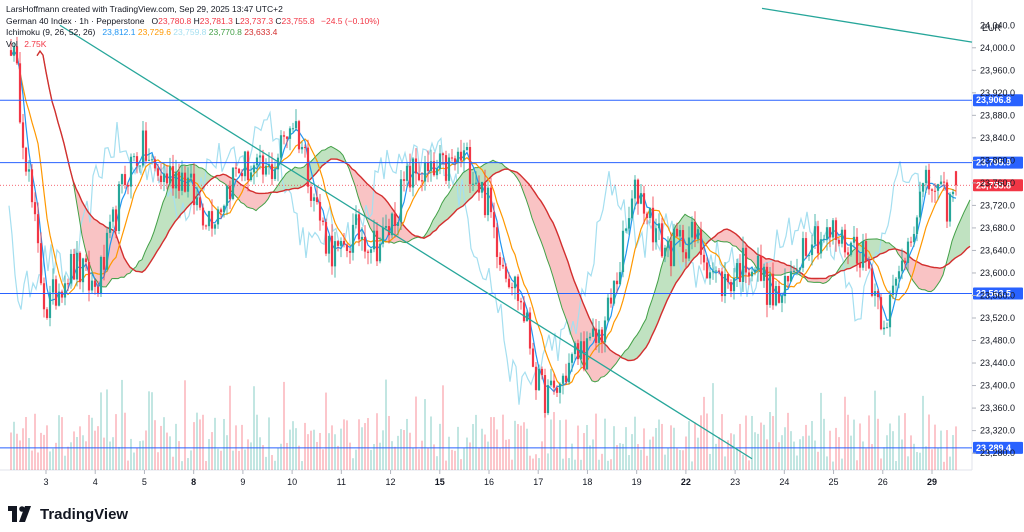 The image size is (1024, 532). I want to click on price-tick-label: 23,520.0, so click(997, 318).